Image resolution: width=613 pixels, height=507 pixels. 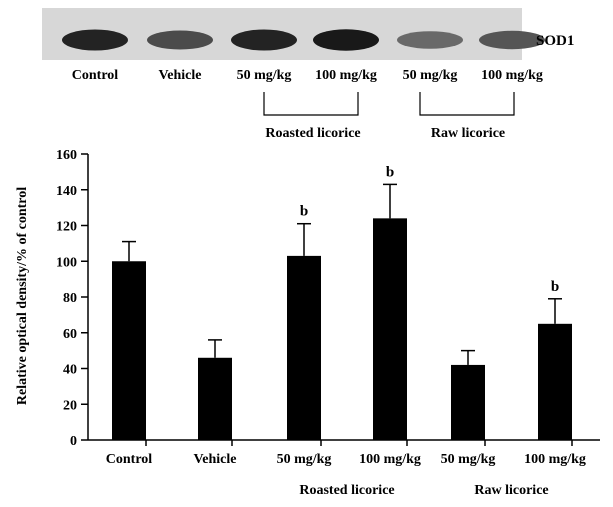 What do you see at coordinates (214, 459) in the screenshot?
I see `x-tick-label: Vehicle` at bounding box center [214, 459].